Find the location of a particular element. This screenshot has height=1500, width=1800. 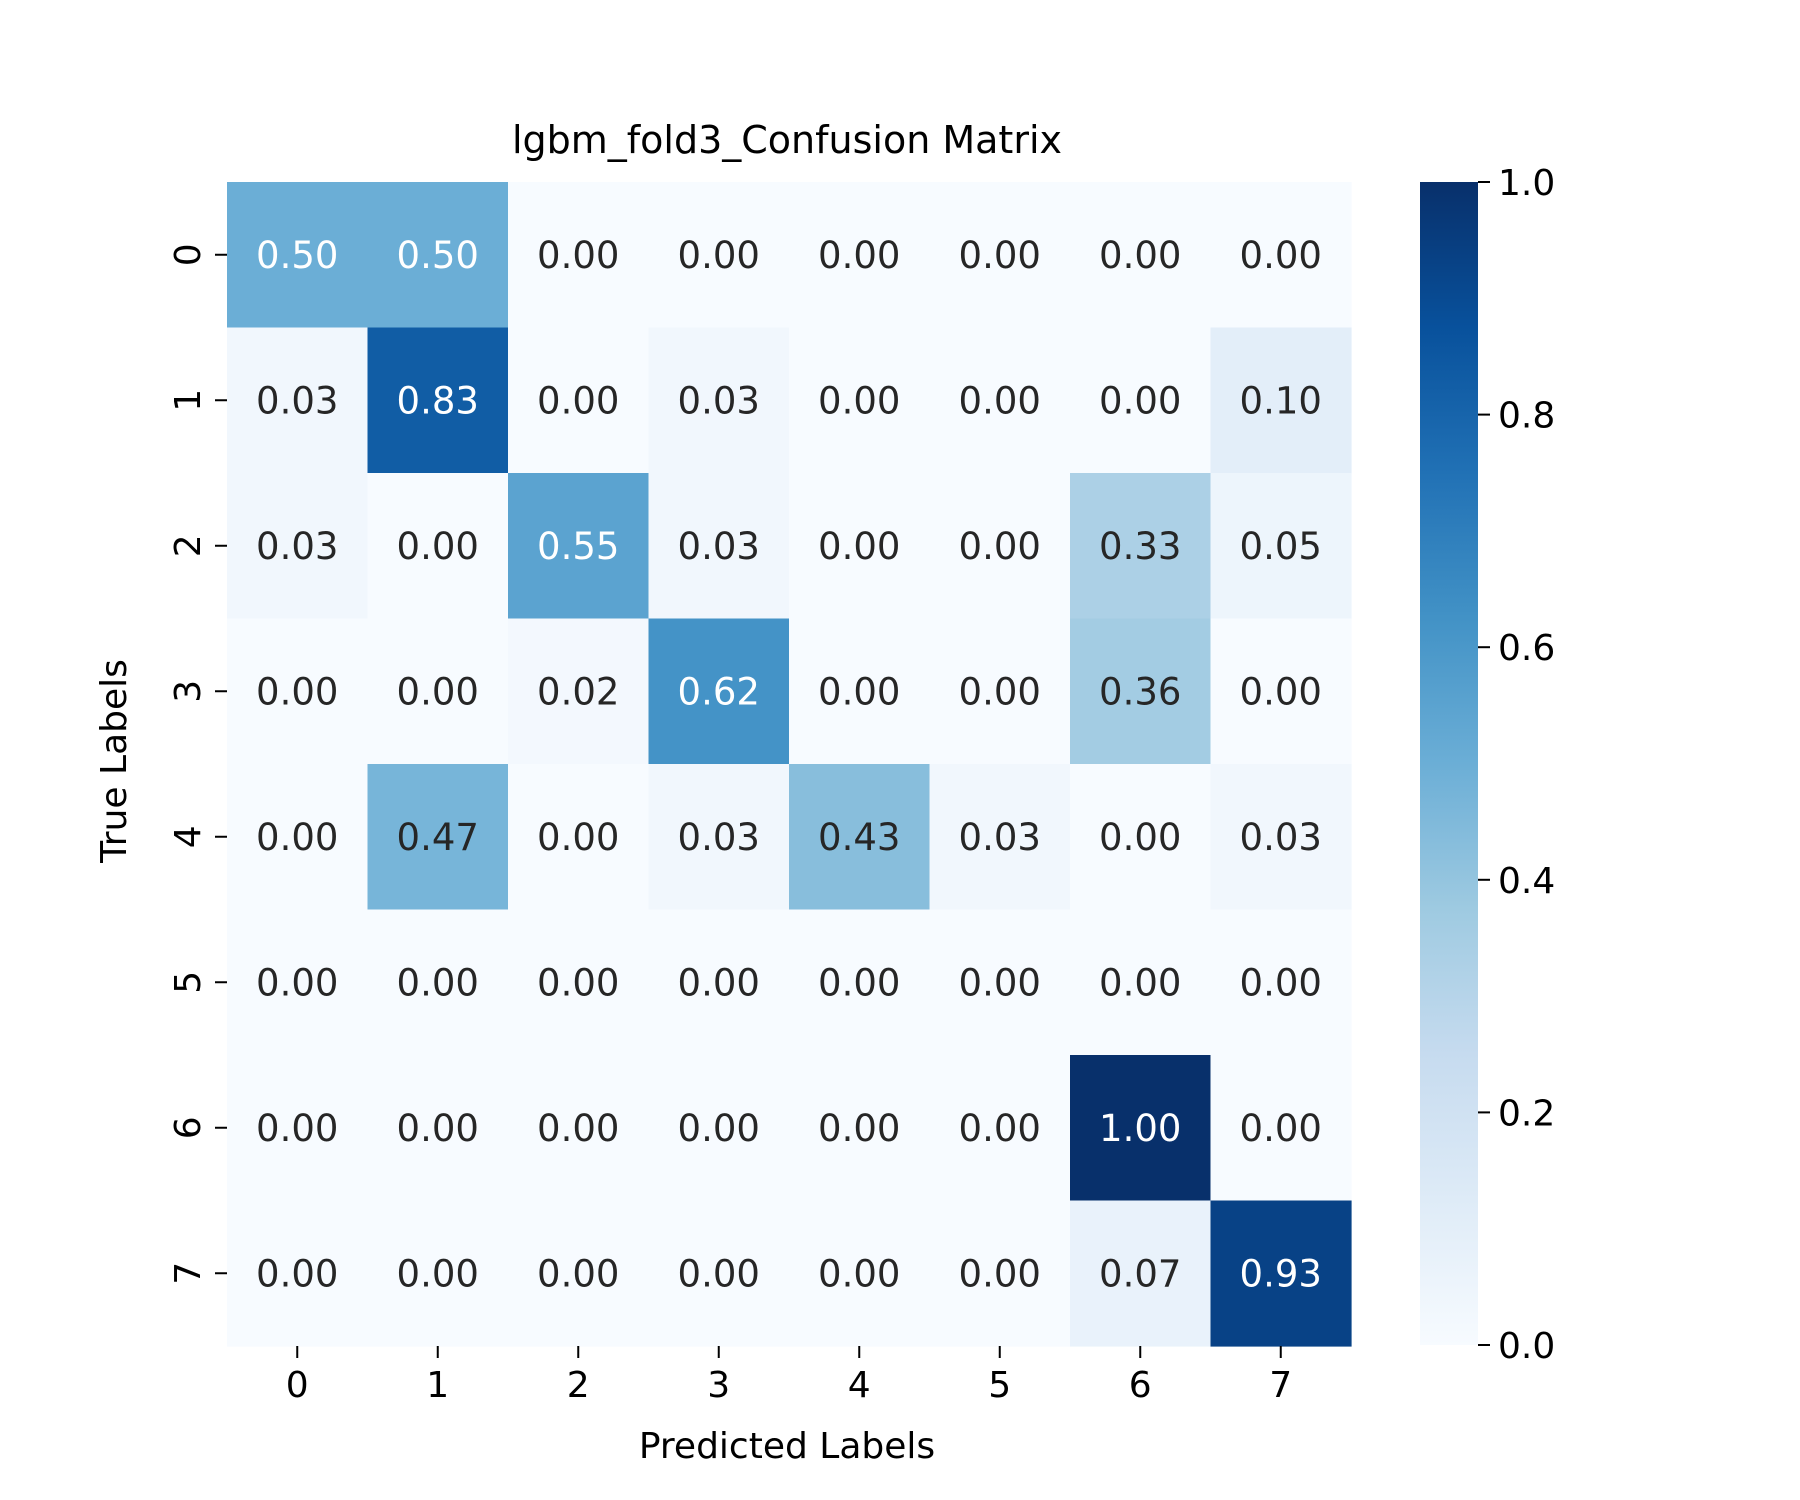

cell-value-label: 0.33 is located at coordinates (1140, 546).